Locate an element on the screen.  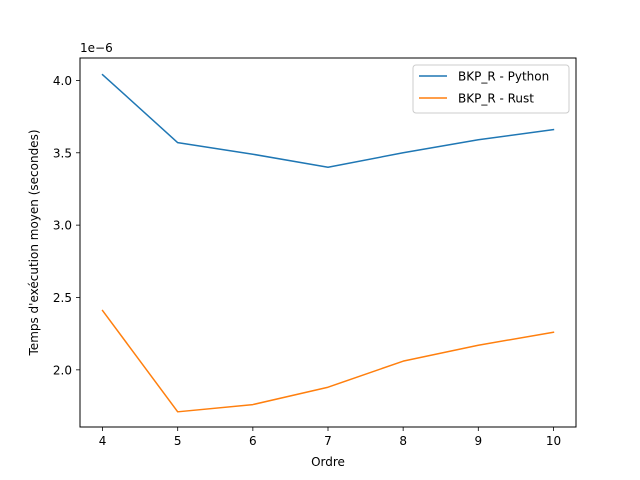
x-tick-label: 8 is located at coordinates (403, 441).